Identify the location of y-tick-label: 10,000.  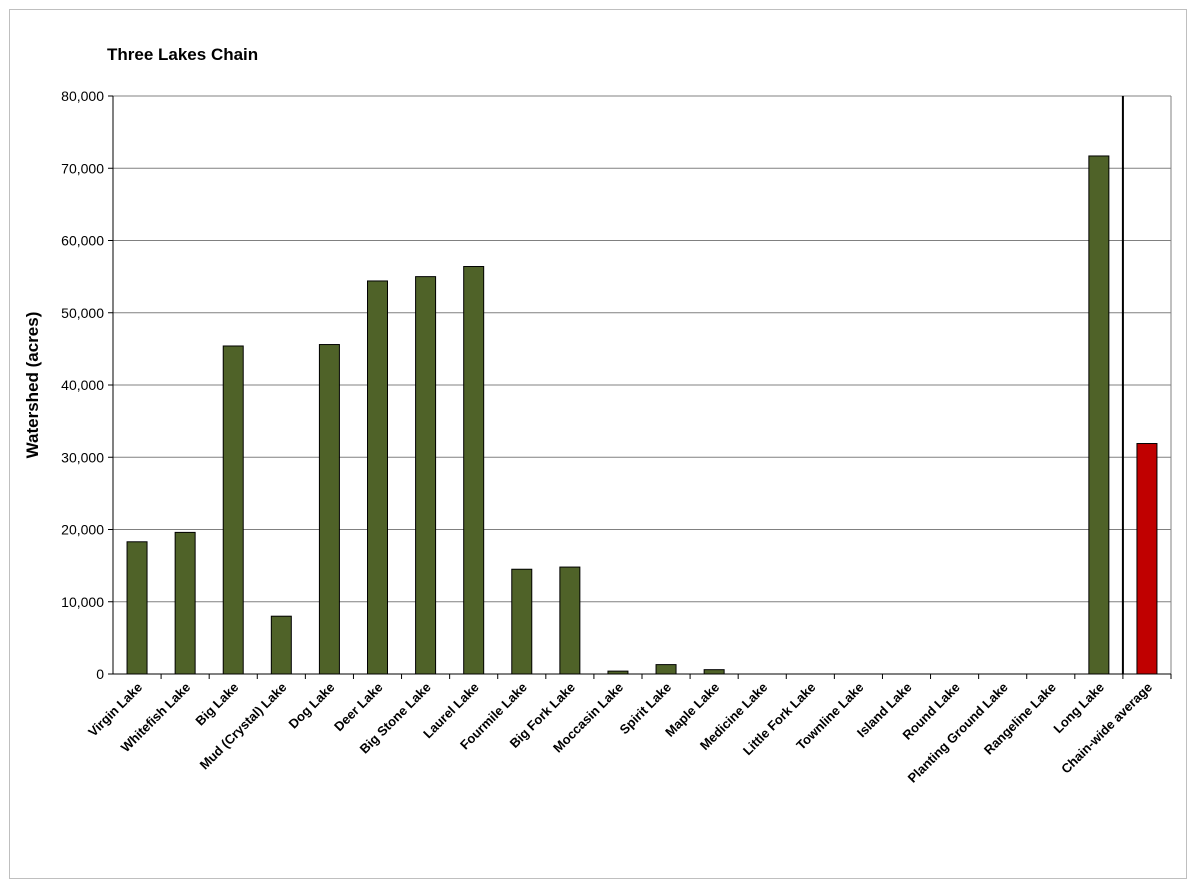
(82, 602).